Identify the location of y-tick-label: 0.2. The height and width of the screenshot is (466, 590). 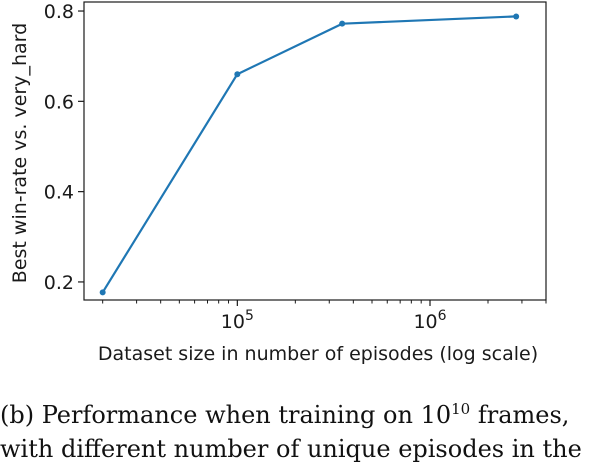
(59, 283).